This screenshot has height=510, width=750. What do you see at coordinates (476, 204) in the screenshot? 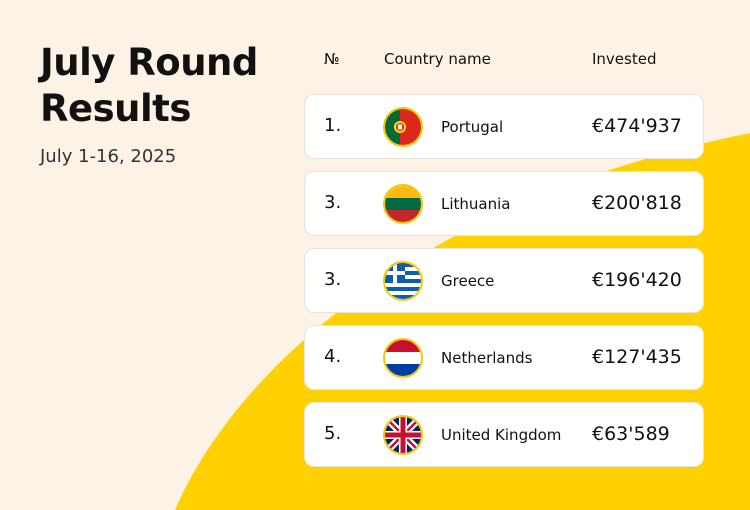
I see `row-country-name: Lithuania` at bounding box center [476, 204].